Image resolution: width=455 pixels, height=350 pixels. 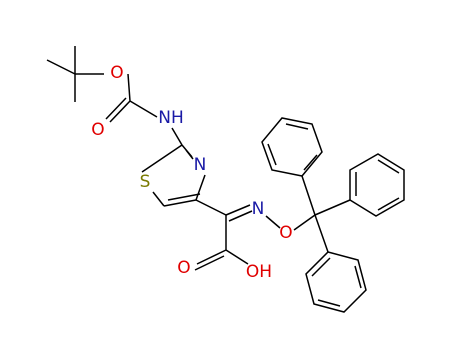 What do you see at coordinates (171, 118) in the screenshot?
I see `atom-label: NH` at bounding box center [171, 118].